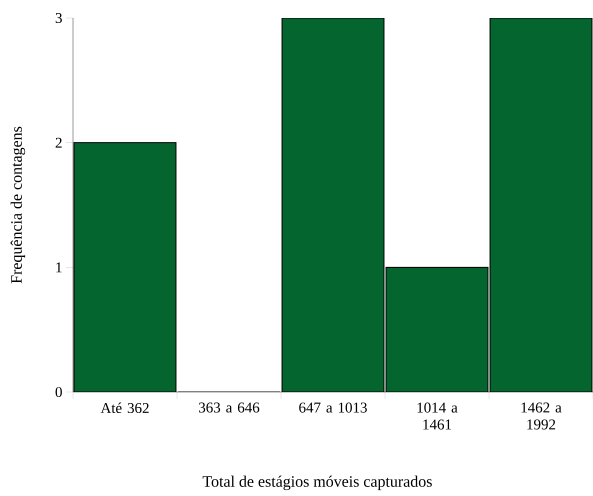  I want to click on x-tick-label: 1462 a 1992, so click(542, 416).